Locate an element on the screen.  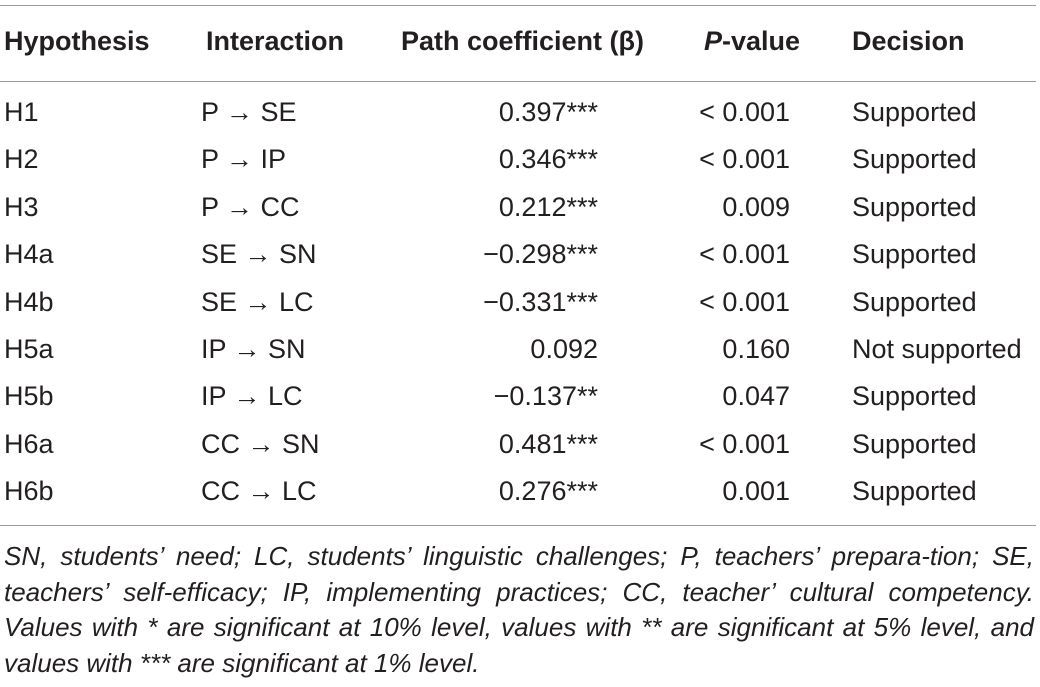
cell-interaction: IP → SN is located at coordinates (253, 349).